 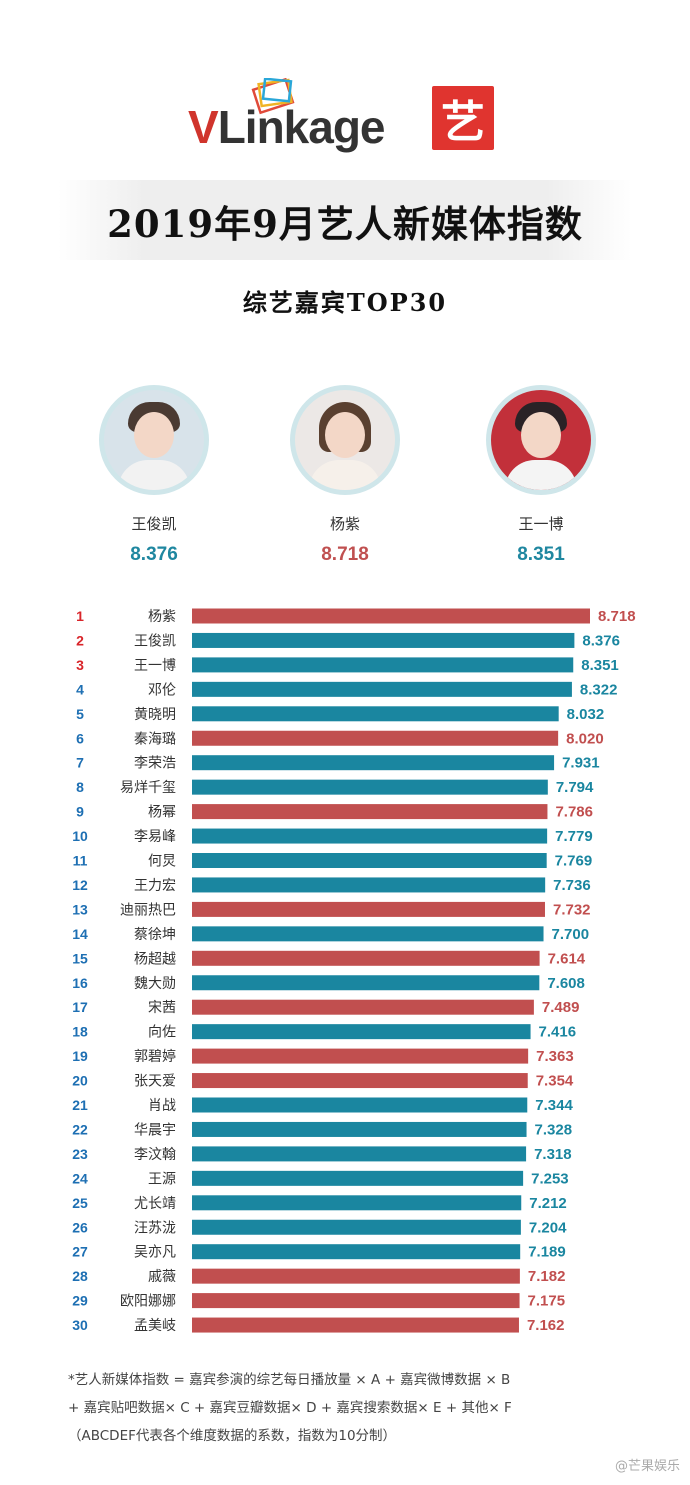 What do you see at coordinates (548, 1203) in the screenshot?
I see `value-label: 7.212` at bounding box center [548, 1203].